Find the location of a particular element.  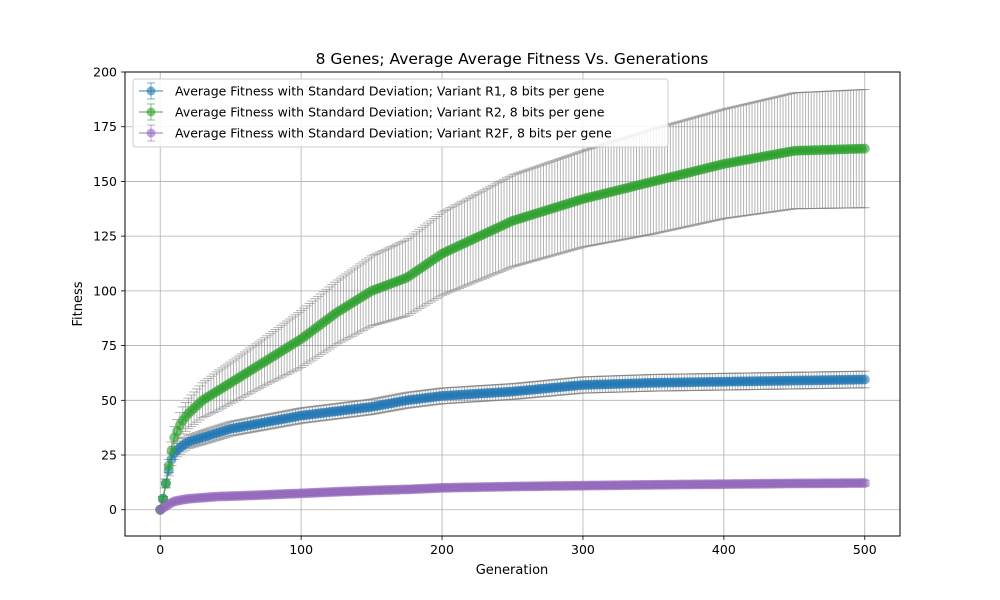

y-tick-label: 125 is located at coordinates (105, 236).